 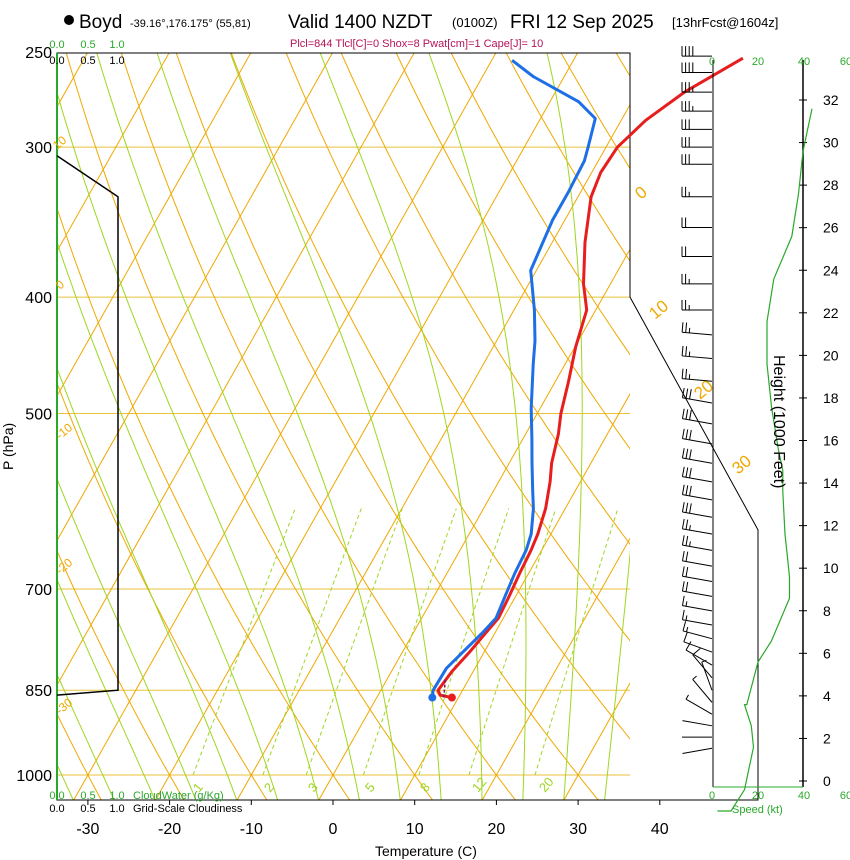 What do you see at coordinates (831, 228) in the screenshot?
I see `height-tick-label: 26` at bounding box center [831, 228].